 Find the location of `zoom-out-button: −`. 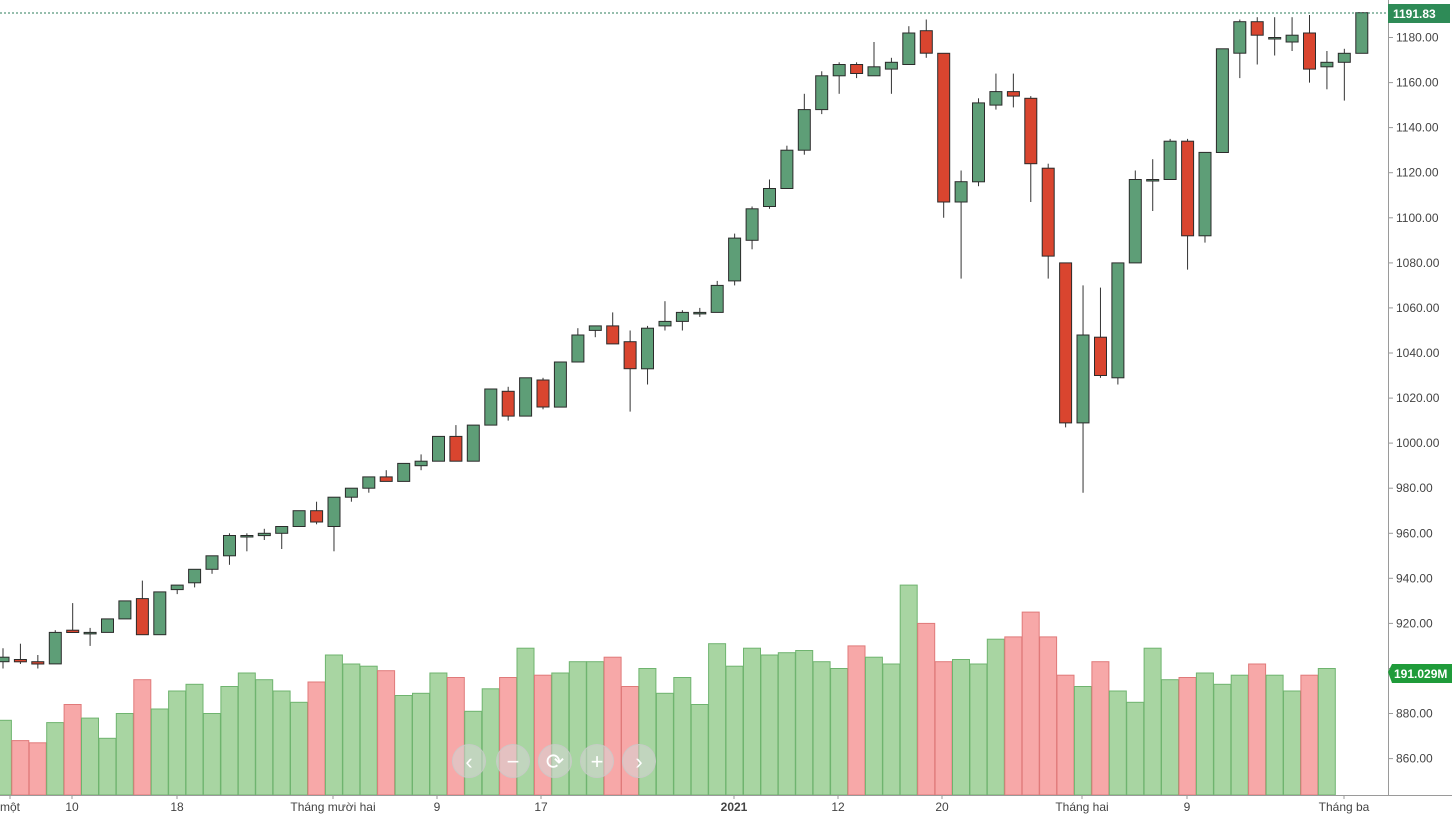

zoom-out-button: − is located at coordinates (513, 761).